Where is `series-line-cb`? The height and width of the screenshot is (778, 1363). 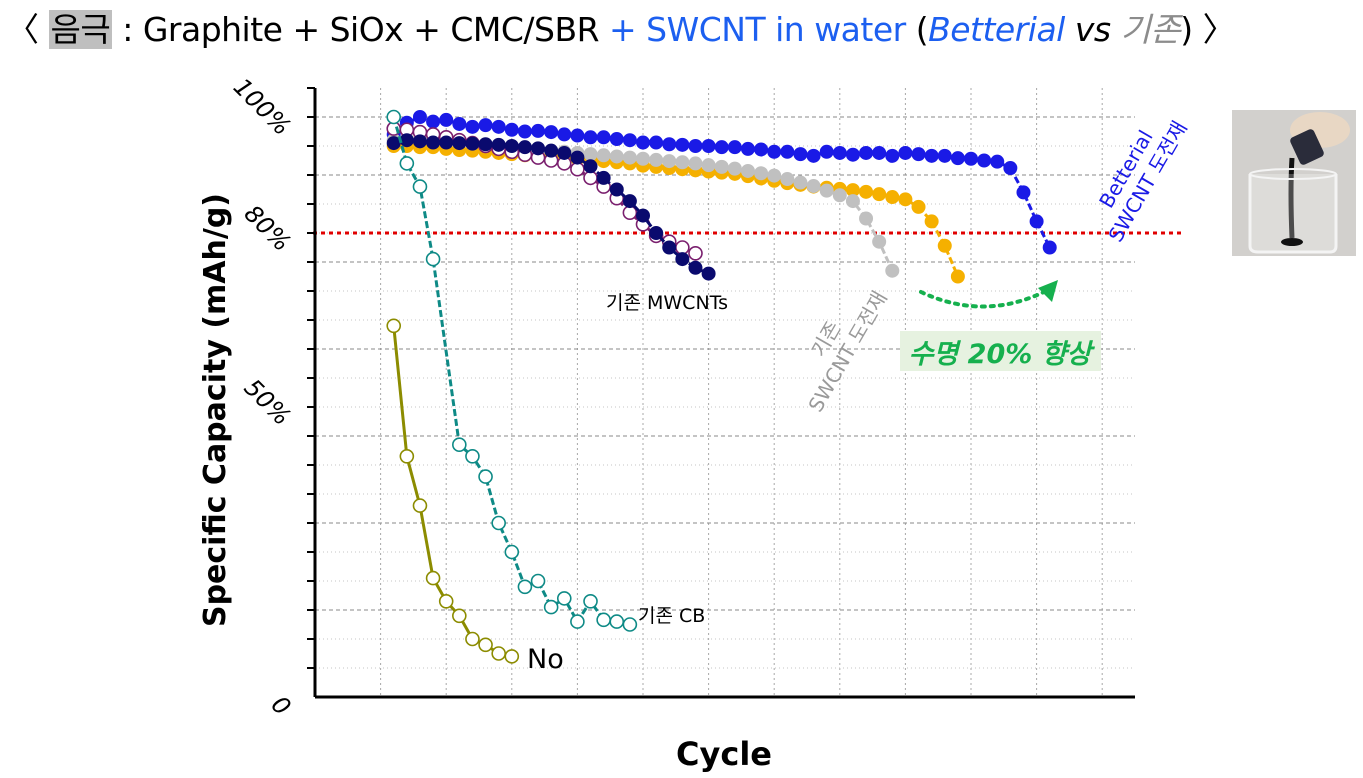 series-line-cb is located at coordinates (511, 371).